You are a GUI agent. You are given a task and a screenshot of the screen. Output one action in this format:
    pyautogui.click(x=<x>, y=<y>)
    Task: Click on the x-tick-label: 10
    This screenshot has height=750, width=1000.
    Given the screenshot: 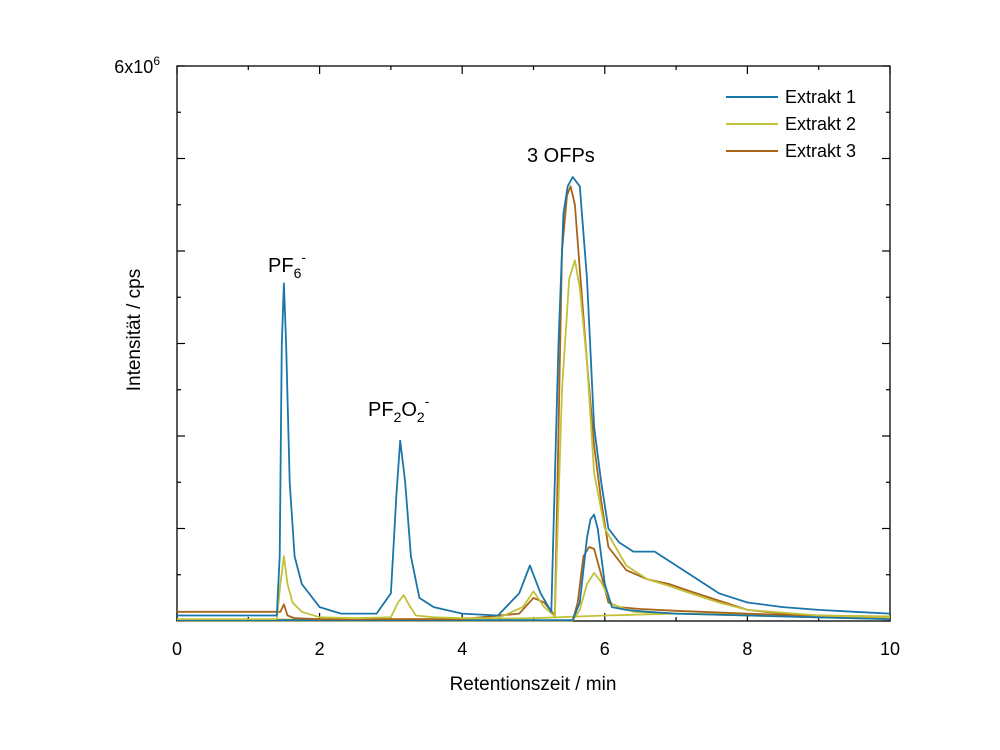 What is the action you would take?
    pyautogui.click(x=890, y=649)
    